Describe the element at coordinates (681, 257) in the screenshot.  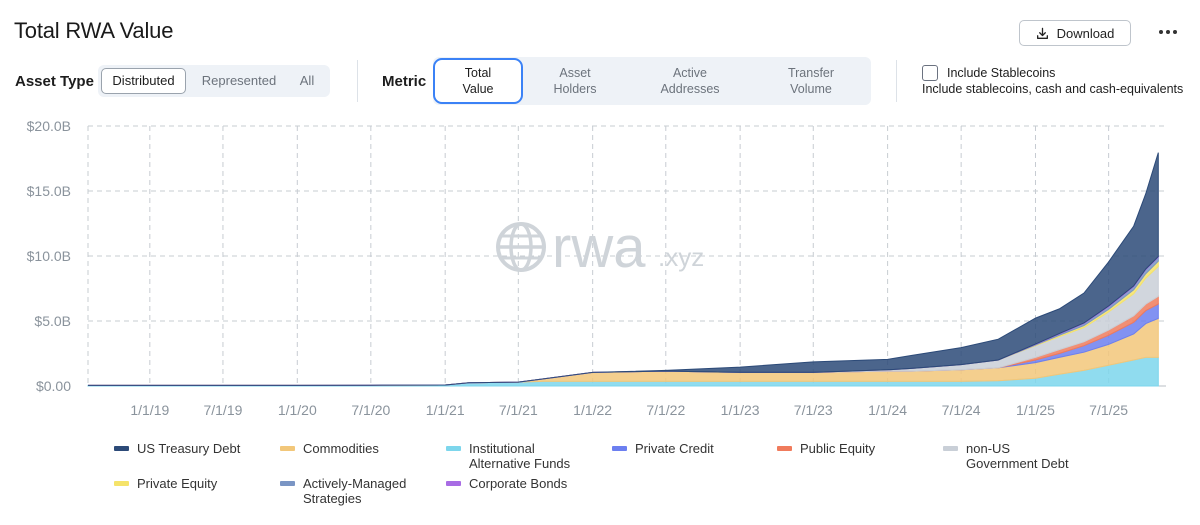
I see `watermark-suffix: .xyz` at that location.